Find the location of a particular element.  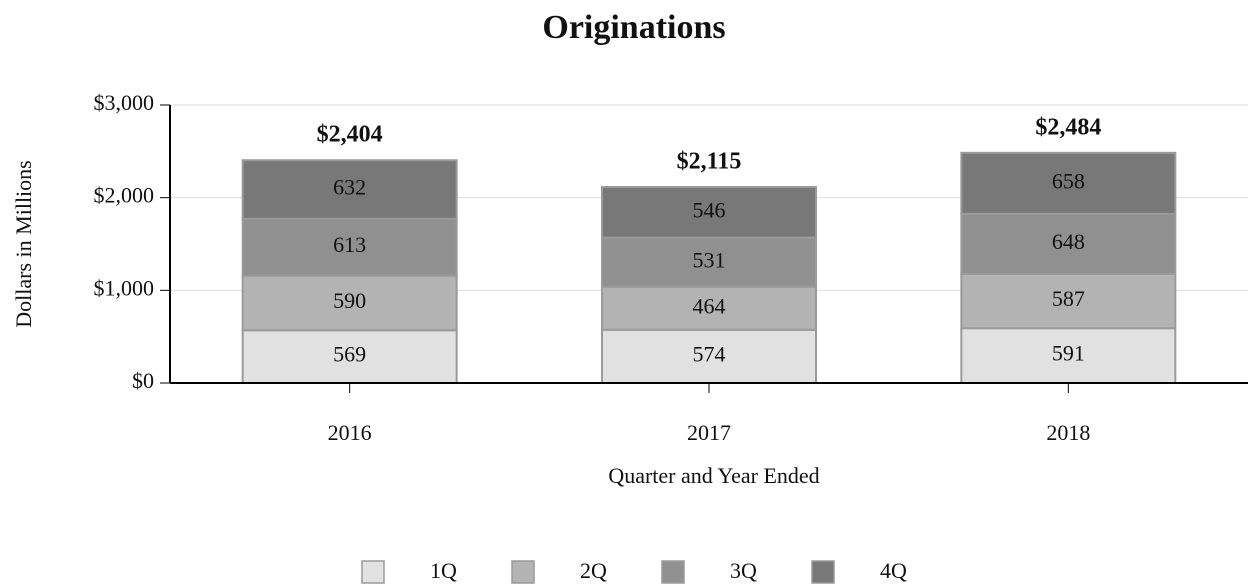

legend-label: 1Q is located at coordinates (443, 570).